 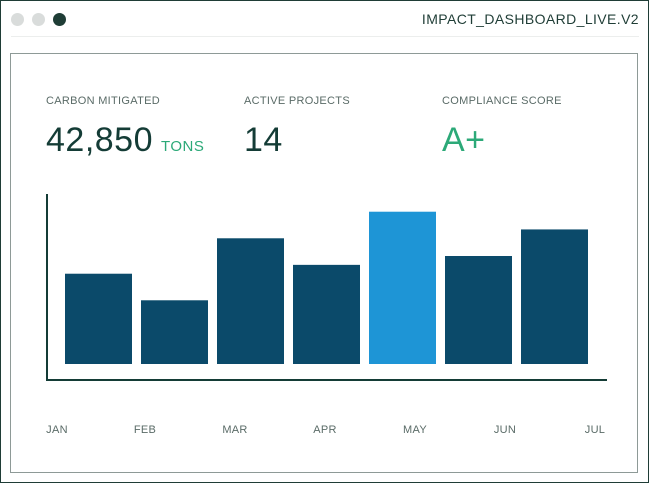 I want to click on metric-carbon-mitigated: CARBON MITIGATED 42,850 TONS, so click(x=125, y=127).